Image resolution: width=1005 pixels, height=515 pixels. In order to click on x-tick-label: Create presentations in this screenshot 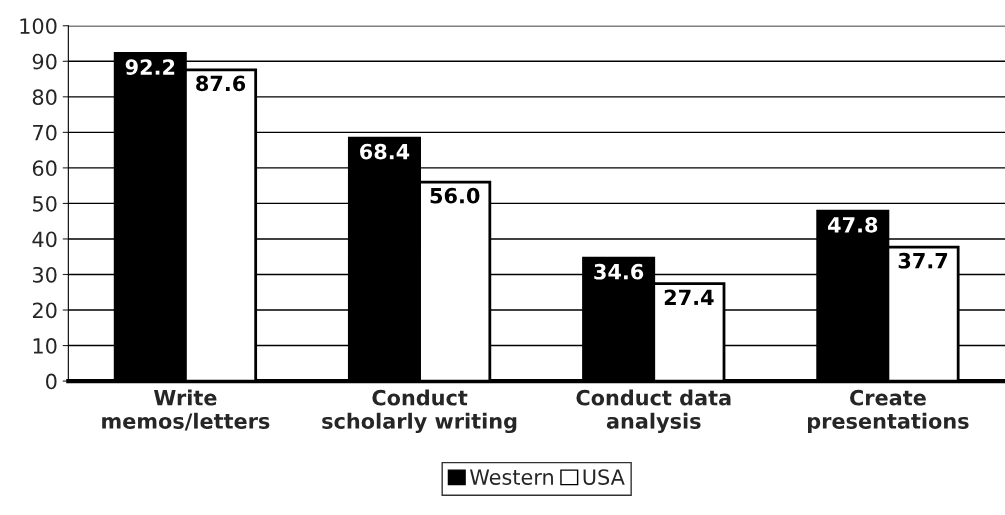, I will do `click(888, 411)`.